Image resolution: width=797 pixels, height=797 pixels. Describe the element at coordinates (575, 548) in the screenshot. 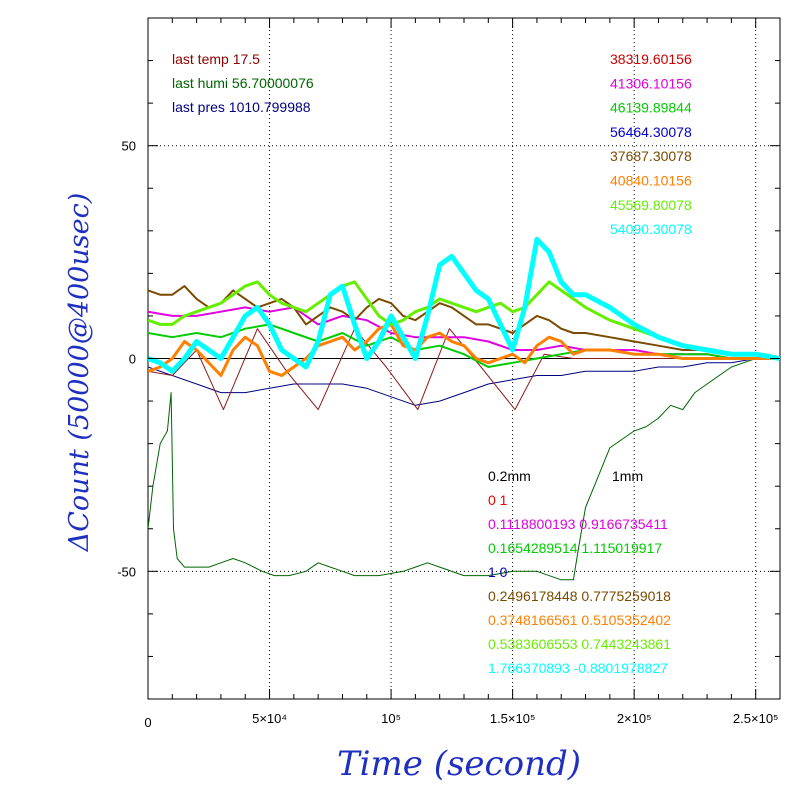

I see `coefficient-2: 0.1654289514 1.115019917` at that location.